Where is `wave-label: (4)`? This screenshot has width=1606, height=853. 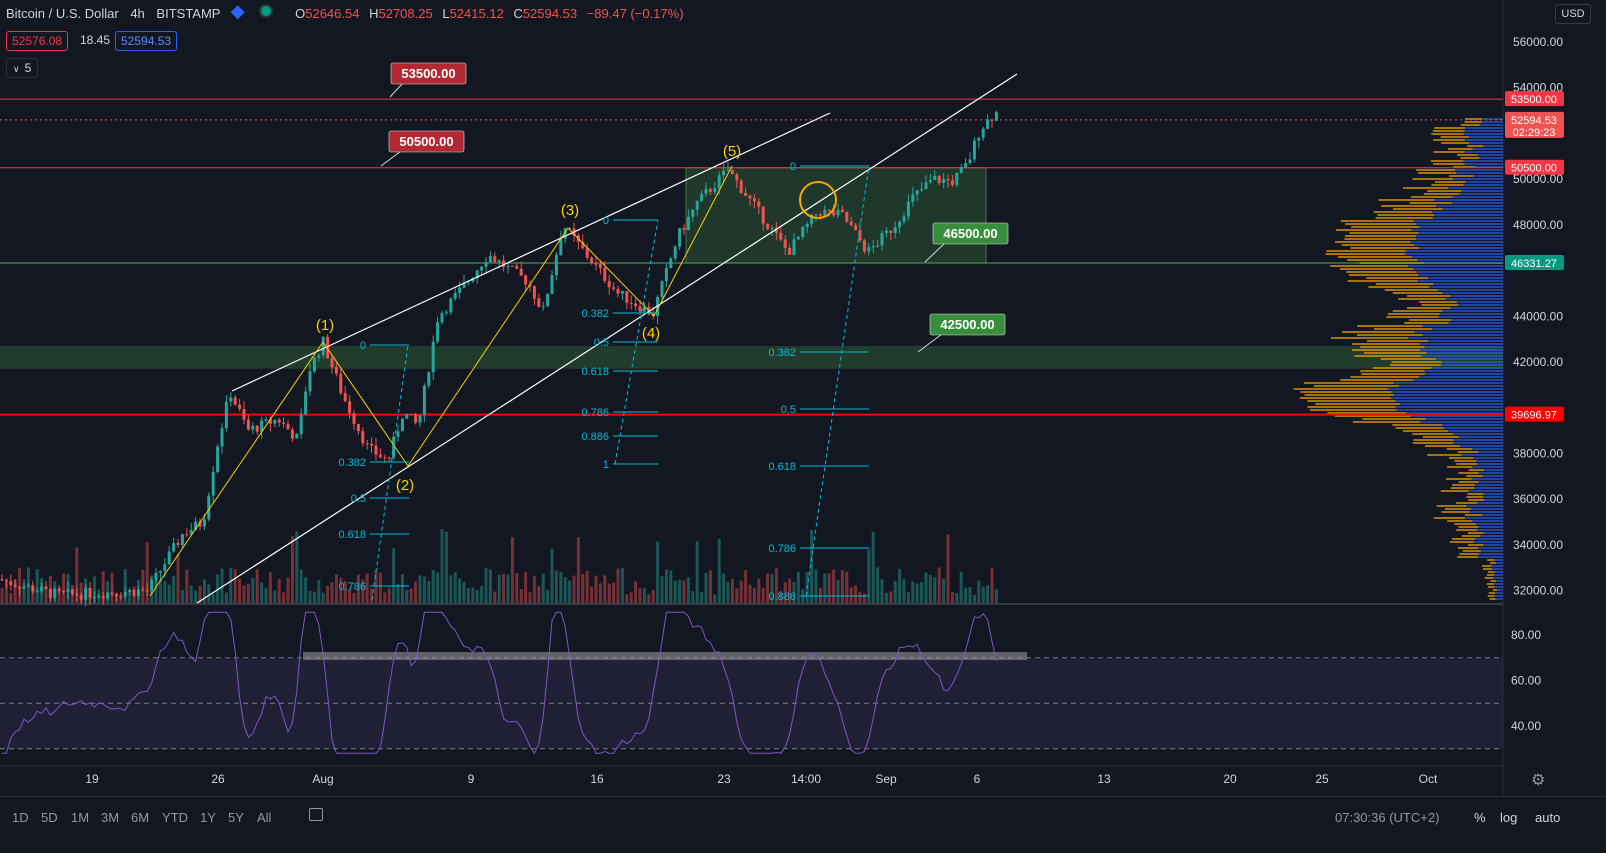 wave-label: (4) is located at coordinates (651, 333).